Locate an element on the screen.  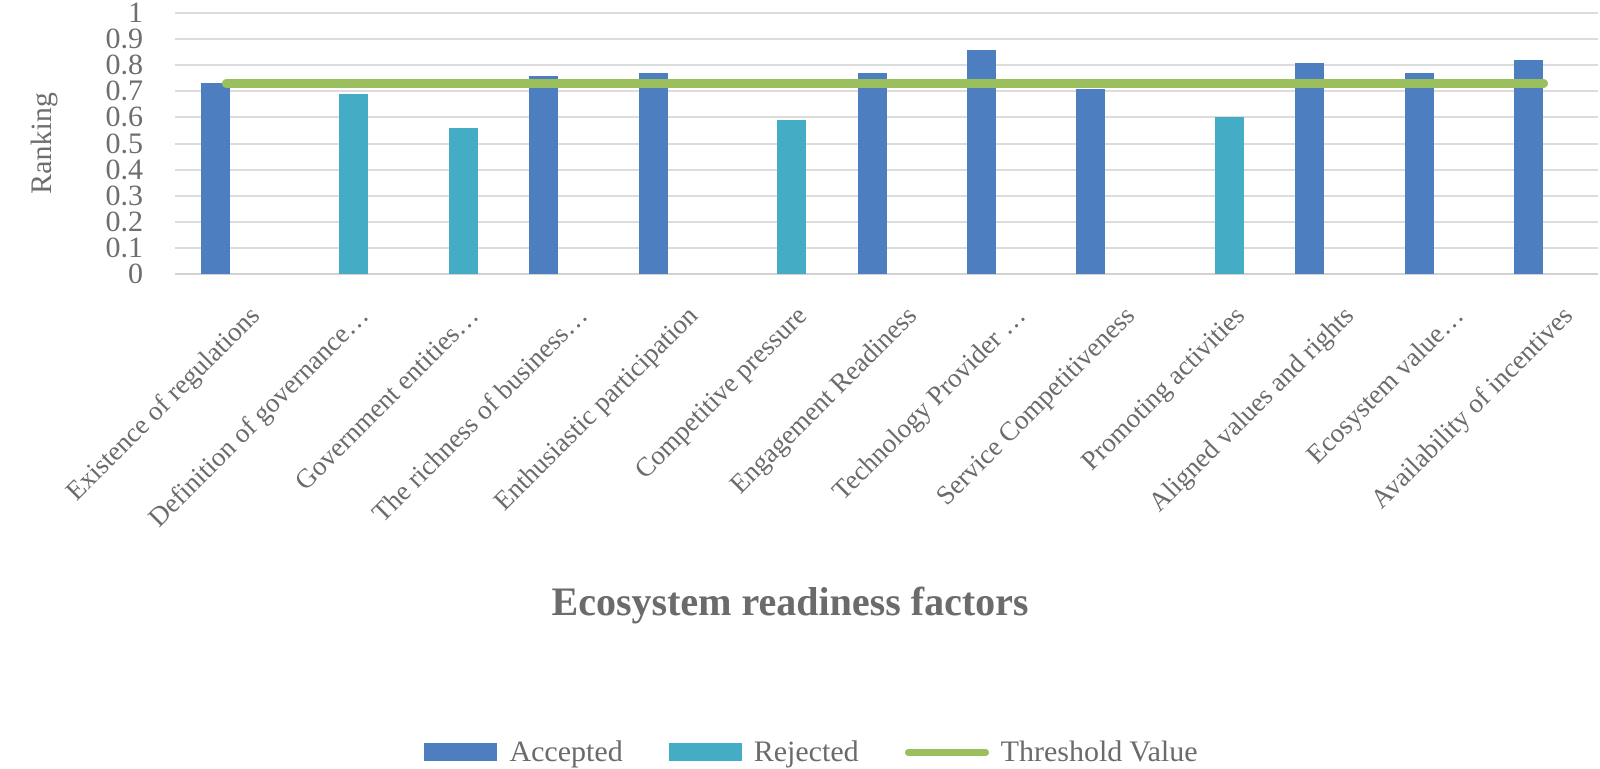
x-axis-title: Ecosystem readiness factors is located at coordinates (790, 601).